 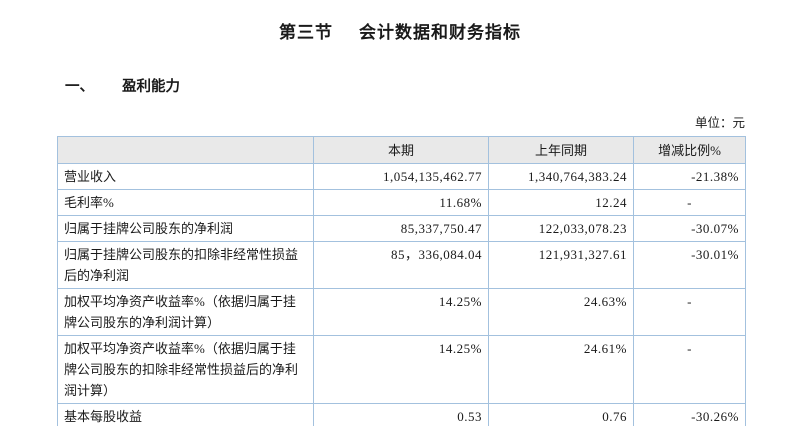 What do you see at coordinates (185, 312) in the screenshot?
I see `row-label: 加权平均净资产收益率%（依据归属于挂牌公司股东的净利润计算）` at bounding box center [185, 312].